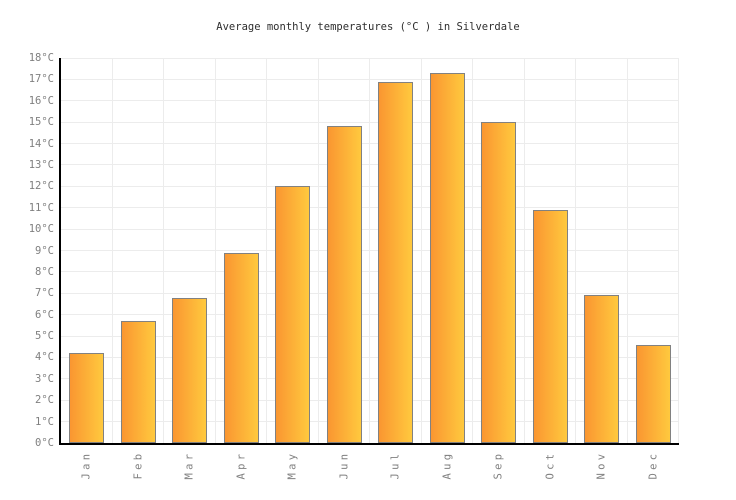 Image resolution: width=736 pixels, height=500 pixels. What do you see at coordinates (44, 421) in the screenshot?
I see `y-axis-label: 1°C` at bounding box center [44, 421].